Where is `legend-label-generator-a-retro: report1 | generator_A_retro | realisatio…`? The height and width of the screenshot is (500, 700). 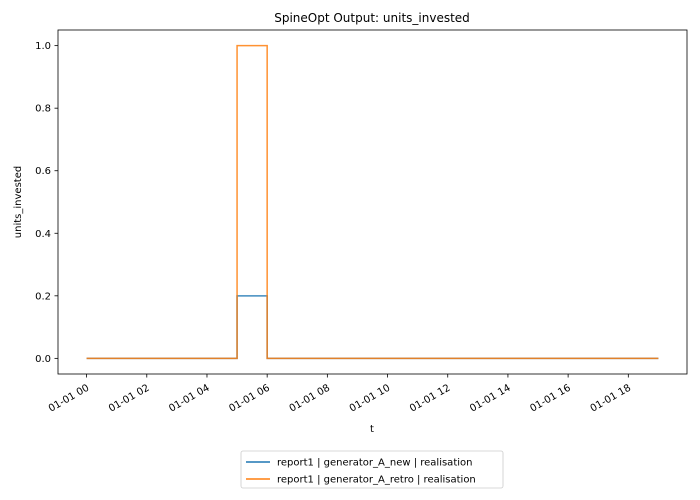
legend-label-generator-a-retro: report1 | generator_A_retro | realisatio… is located at coordinates (376, 480).